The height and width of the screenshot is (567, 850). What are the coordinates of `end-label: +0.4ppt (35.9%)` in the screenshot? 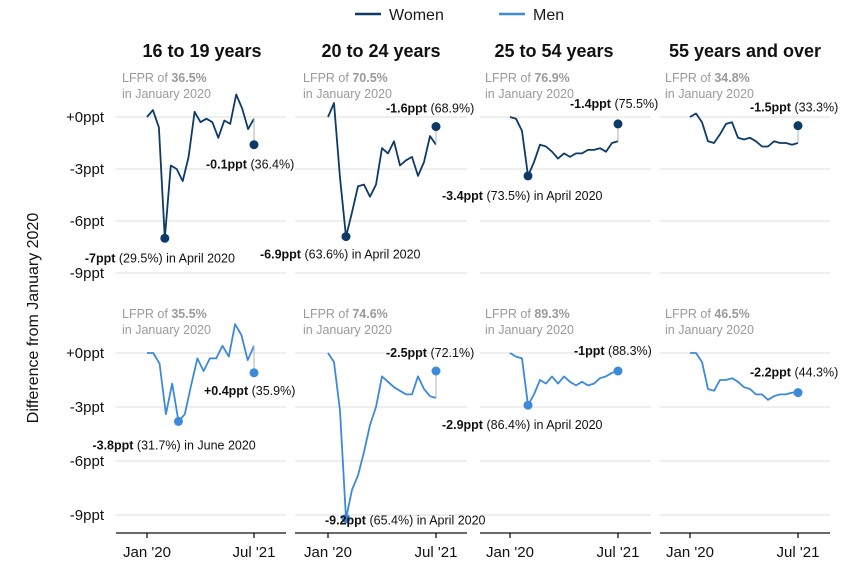 It's located at (249, 391).